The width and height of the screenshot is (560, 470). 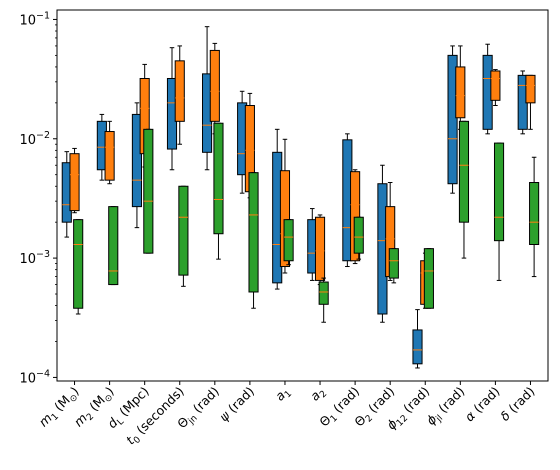 I want to click on box-s2-c2, so click(x=109, y=152).